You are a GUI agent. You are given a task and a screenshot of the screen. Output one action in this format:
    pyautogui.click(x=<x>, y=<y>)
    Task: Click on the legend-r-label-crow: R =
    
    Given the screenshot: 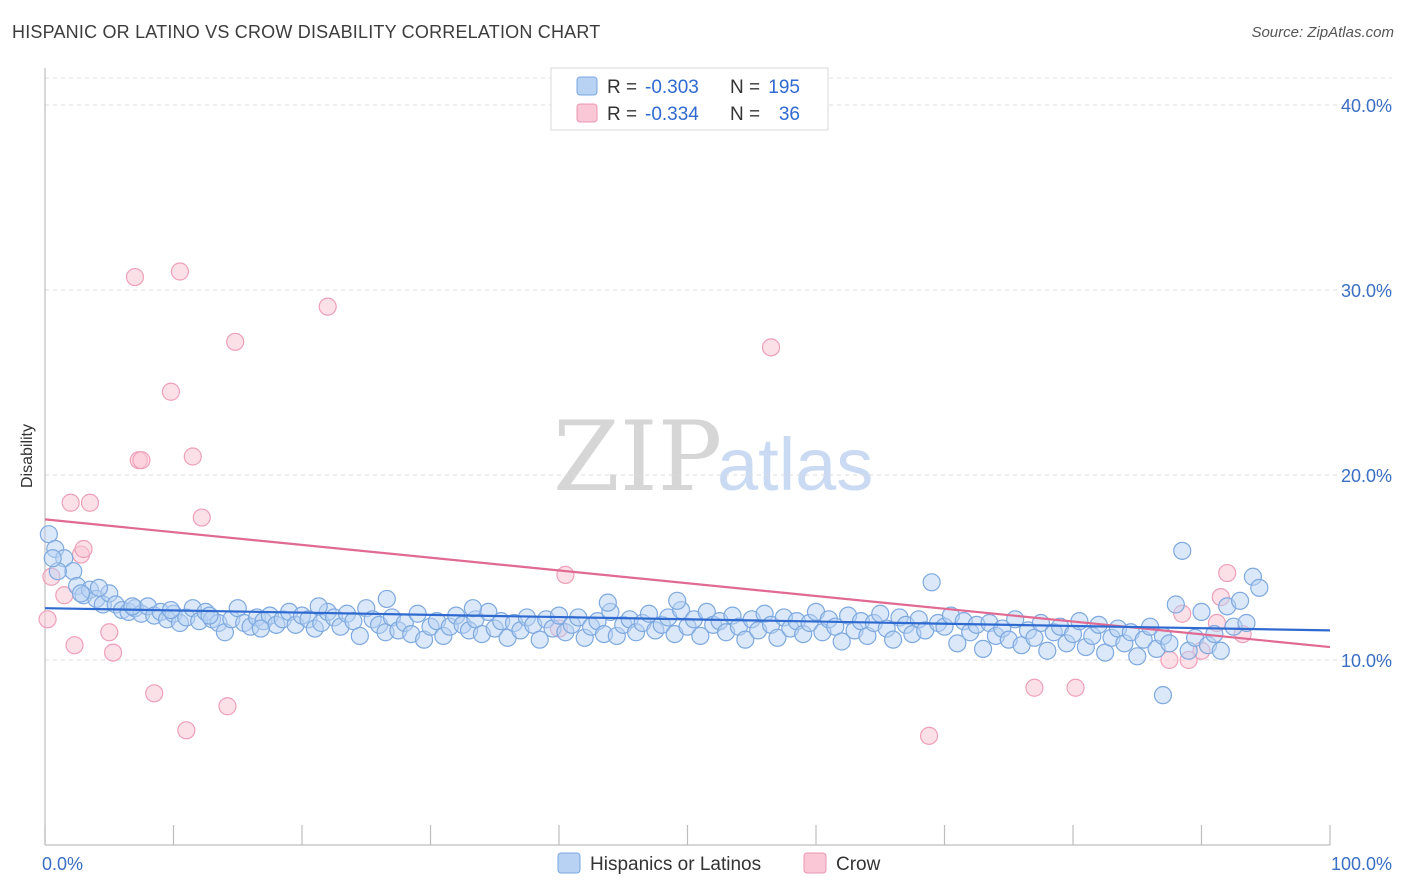 What is the action you would take?
    pyautogui.click(x=622, y=114)
    